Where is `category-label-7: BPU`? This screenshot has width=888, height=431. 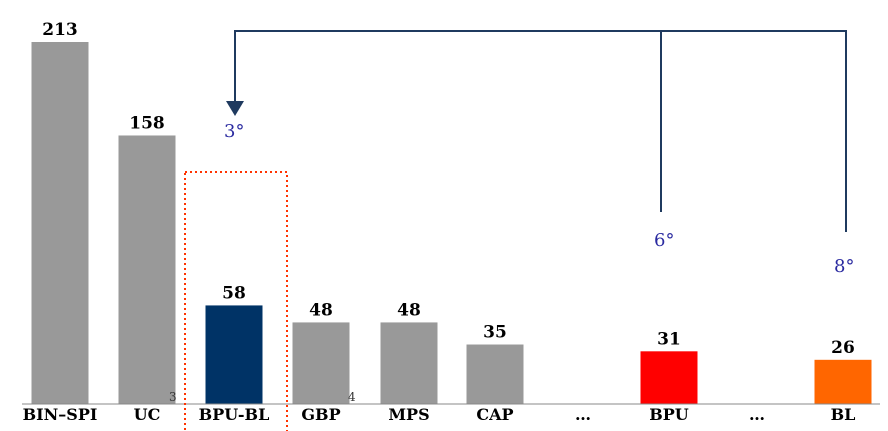 category-label-7: BPU is located at coordinates (669, 414).